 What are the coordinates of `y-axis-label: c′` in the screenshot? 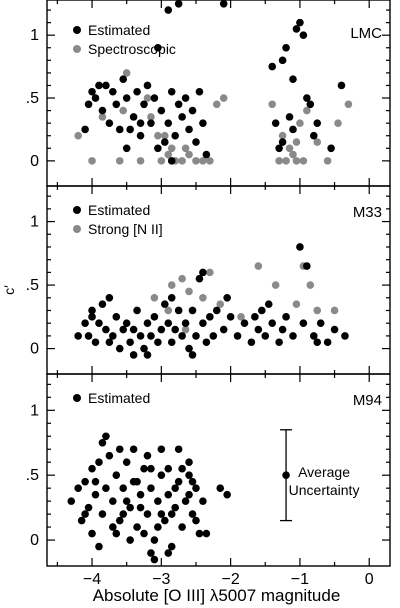 It's located at (9, 290).